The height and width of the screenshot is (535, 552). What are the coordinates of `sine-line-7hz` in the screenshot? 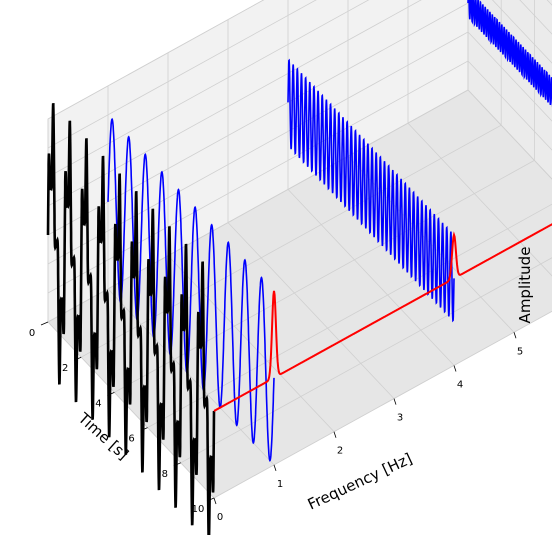 It's located at (509, 54).